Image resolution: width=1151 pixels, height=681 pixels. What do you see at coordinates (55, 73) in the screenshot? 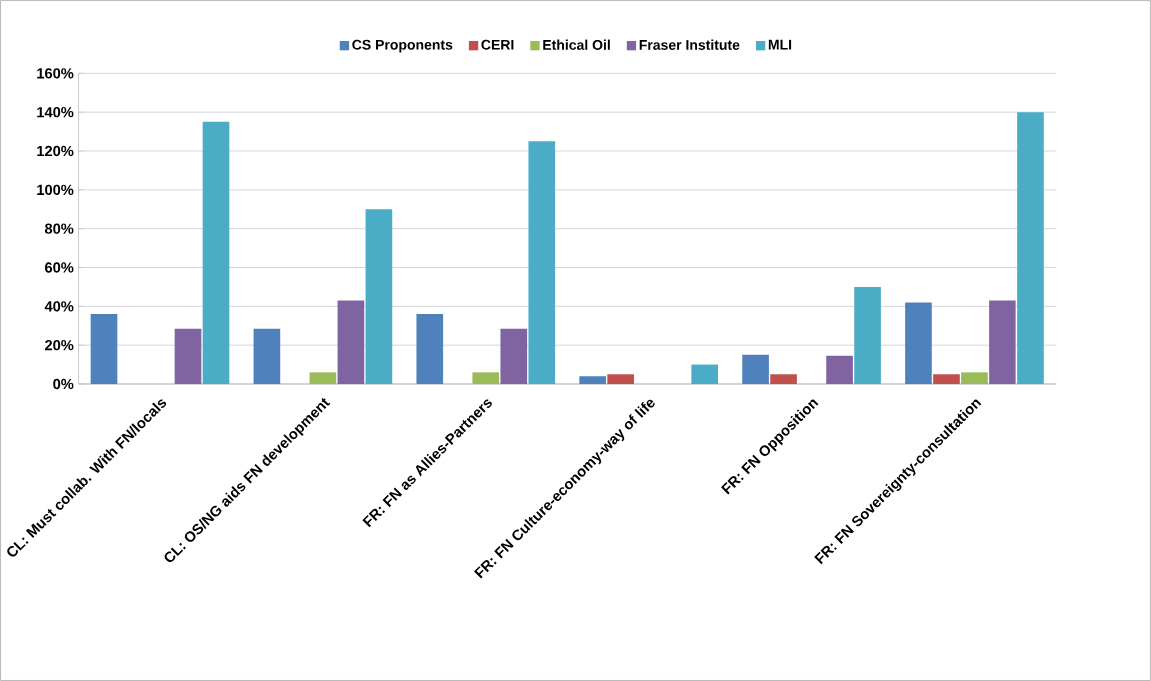
I see `y-tick-label: 160%` at bounding box center [55, 73].